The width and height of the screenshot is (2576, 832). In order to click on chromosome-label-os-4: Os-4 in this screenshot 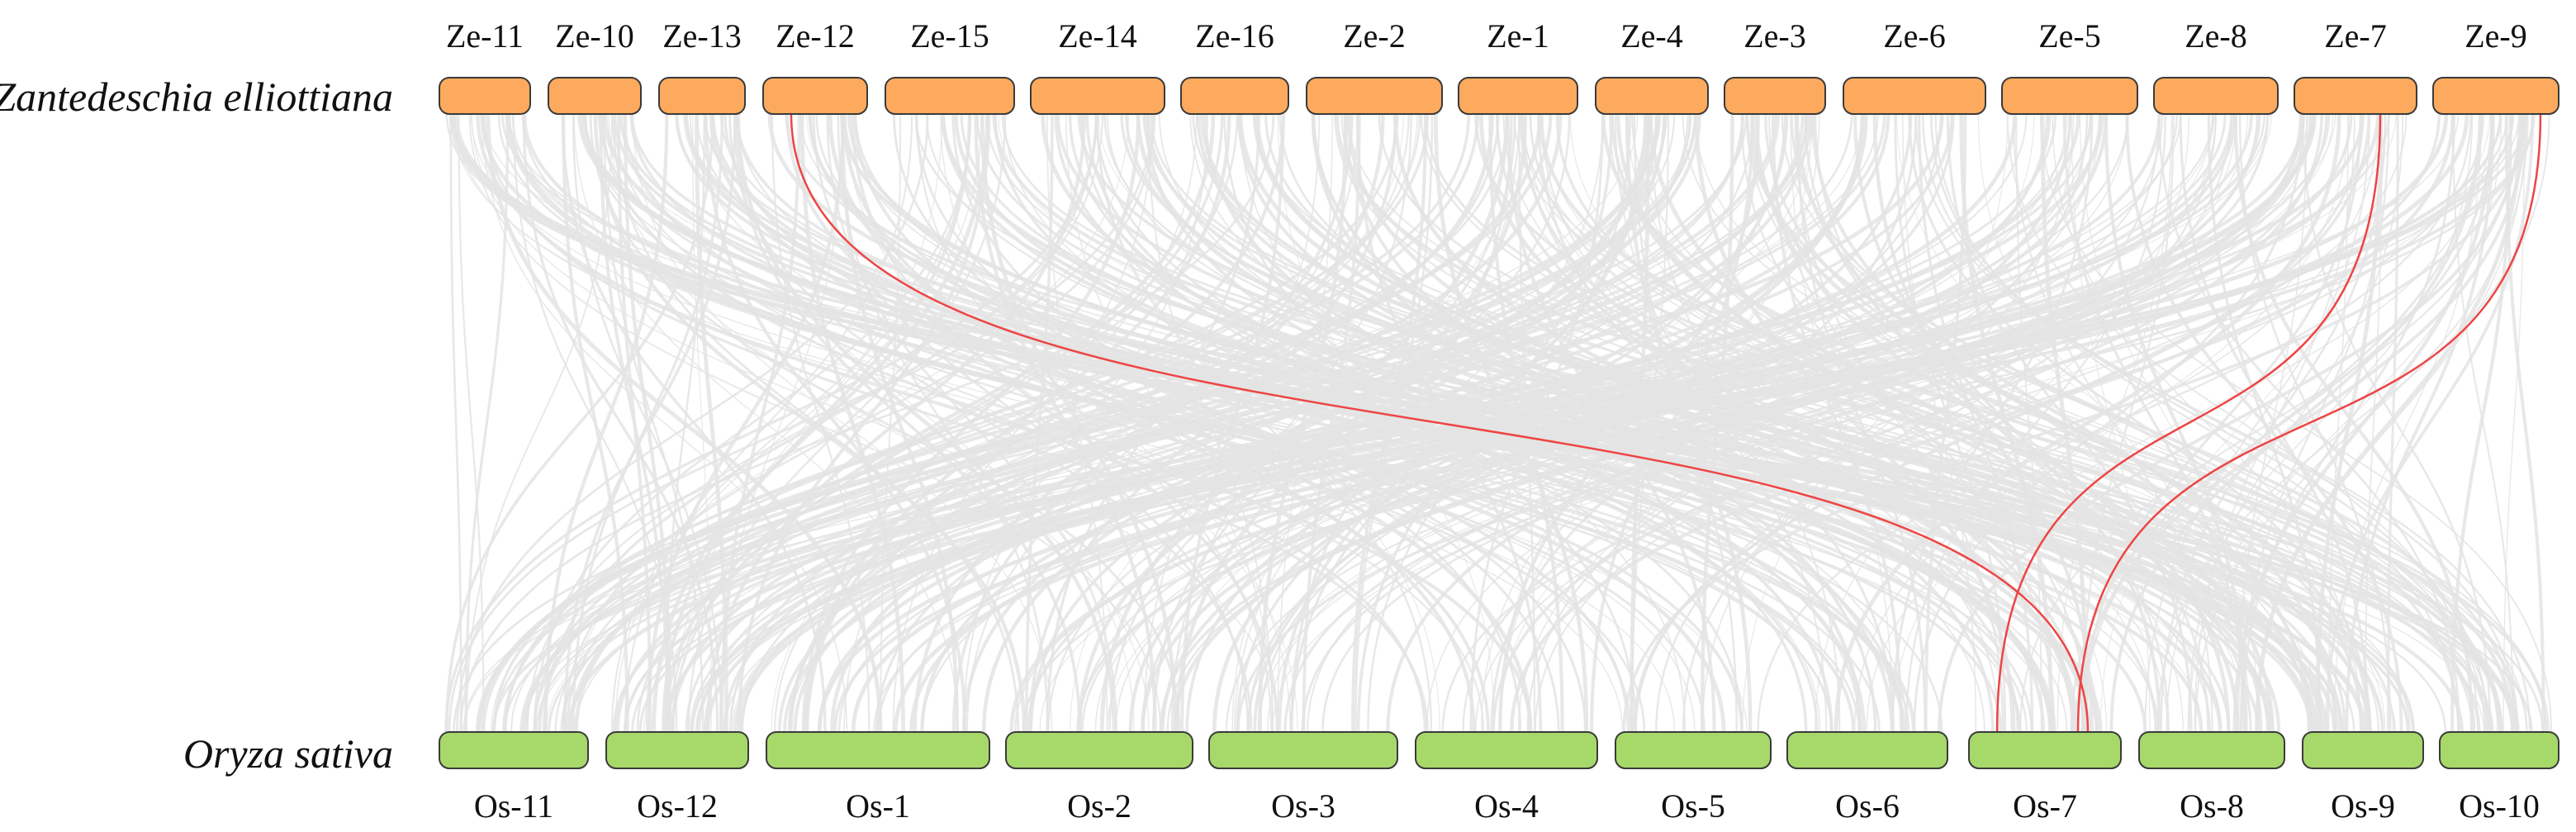, I will do `click(1506, 806)`.